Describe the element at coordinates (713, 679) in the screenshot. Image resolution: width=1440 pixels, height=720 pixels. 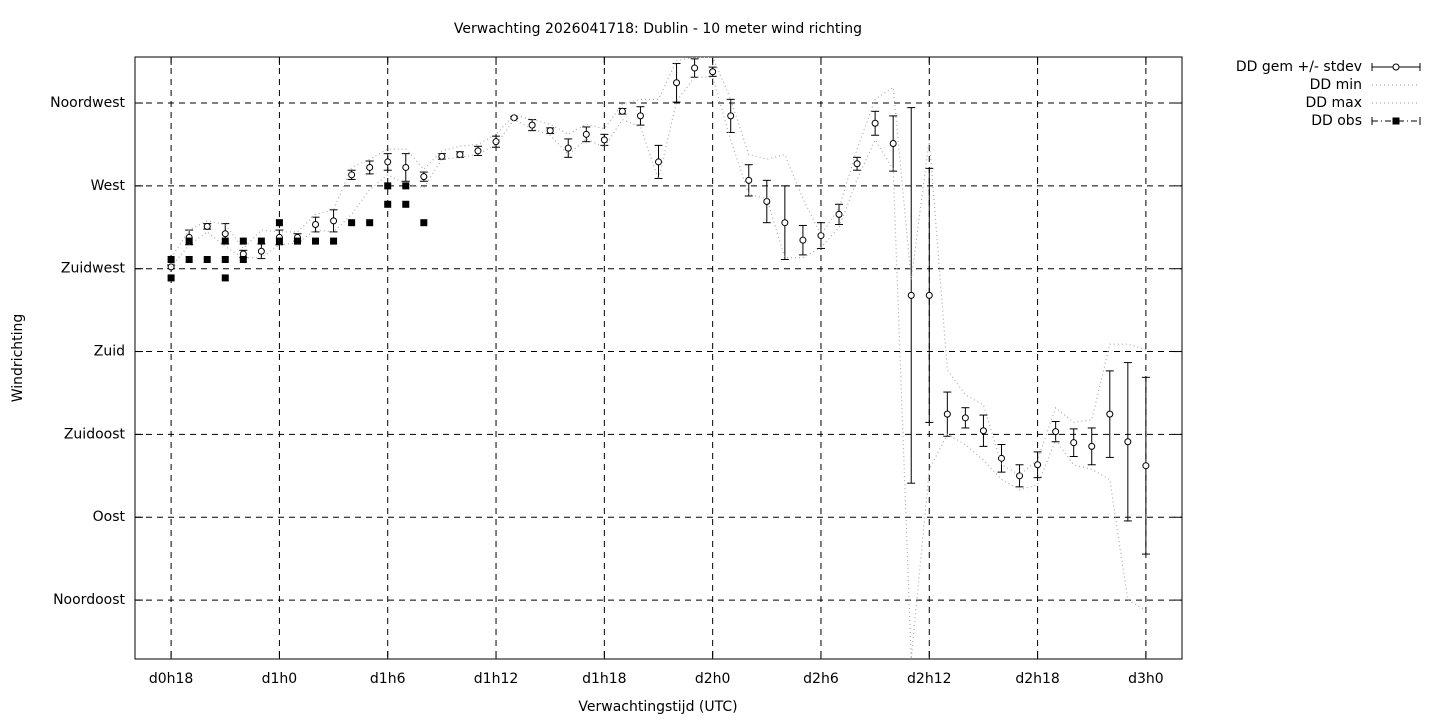
I see `x-tick-label: d2h0` at that location.